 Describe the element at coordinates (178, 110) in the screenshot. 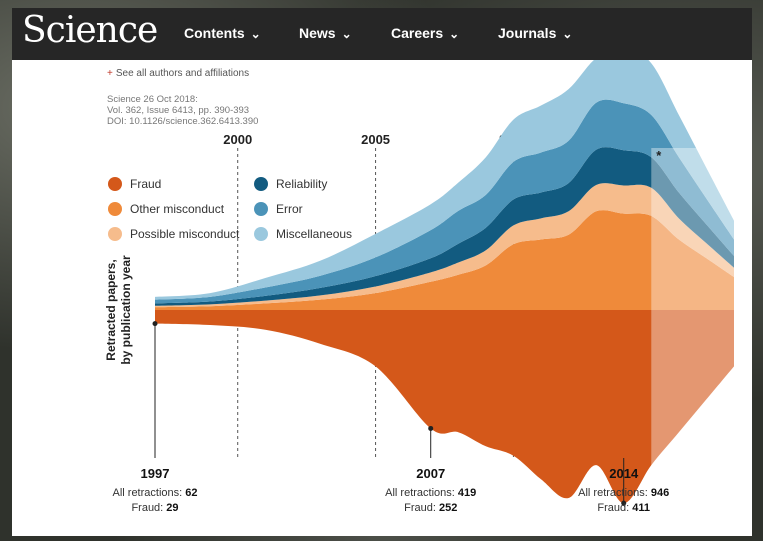

I see `meta-volume: Vol. 362, Issue 6413, pp. 390-393` at that location.